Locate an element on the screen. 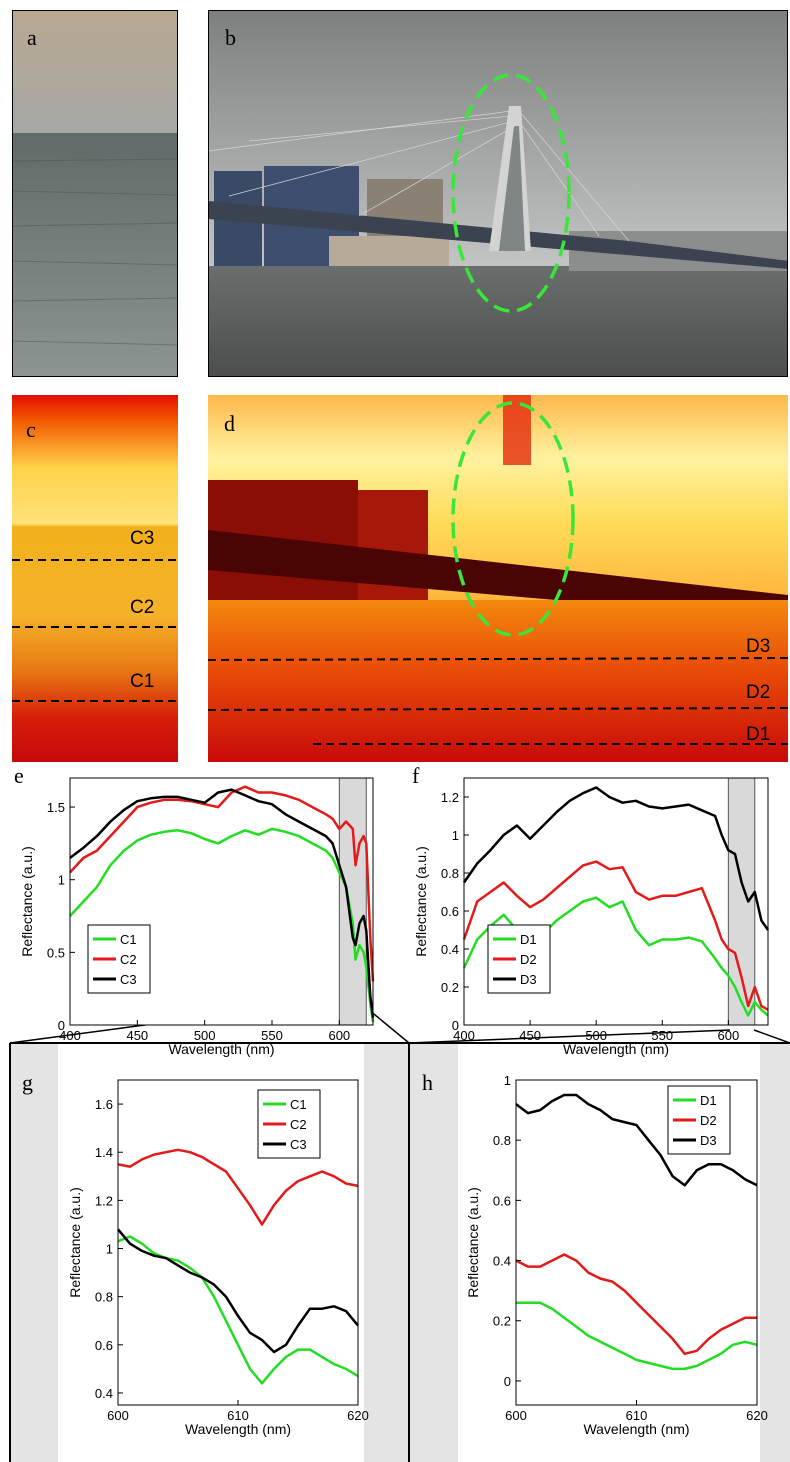 The image size is (790, 1462). line-label-c2: C2 is located at coordinates (142, 607).